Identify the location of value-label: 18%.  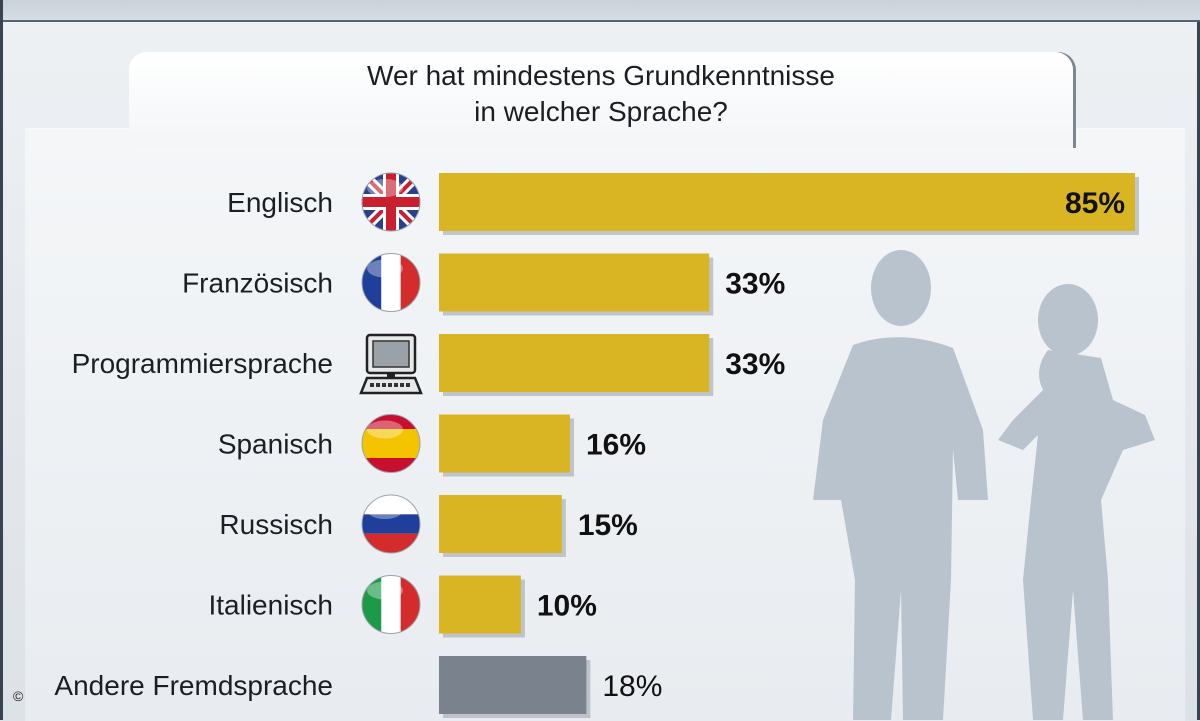
(632, 686).